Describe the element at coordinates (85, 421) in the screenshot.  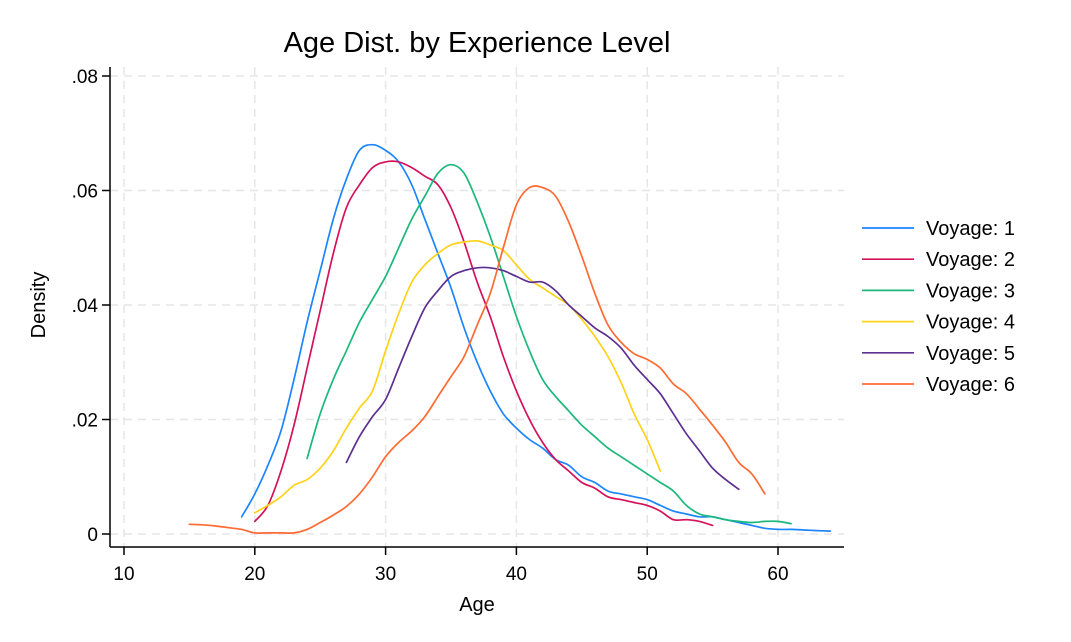
I see `y-tick-label: .02` at that location.